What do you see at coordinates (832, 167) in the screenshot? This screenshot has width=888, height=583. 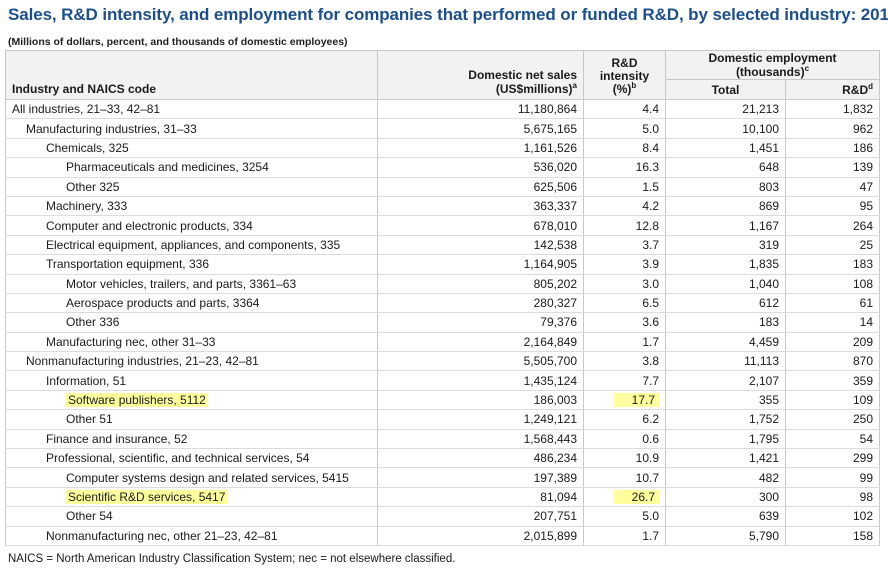 I see `cell-rd: 139` at bounding box center [832, 167].